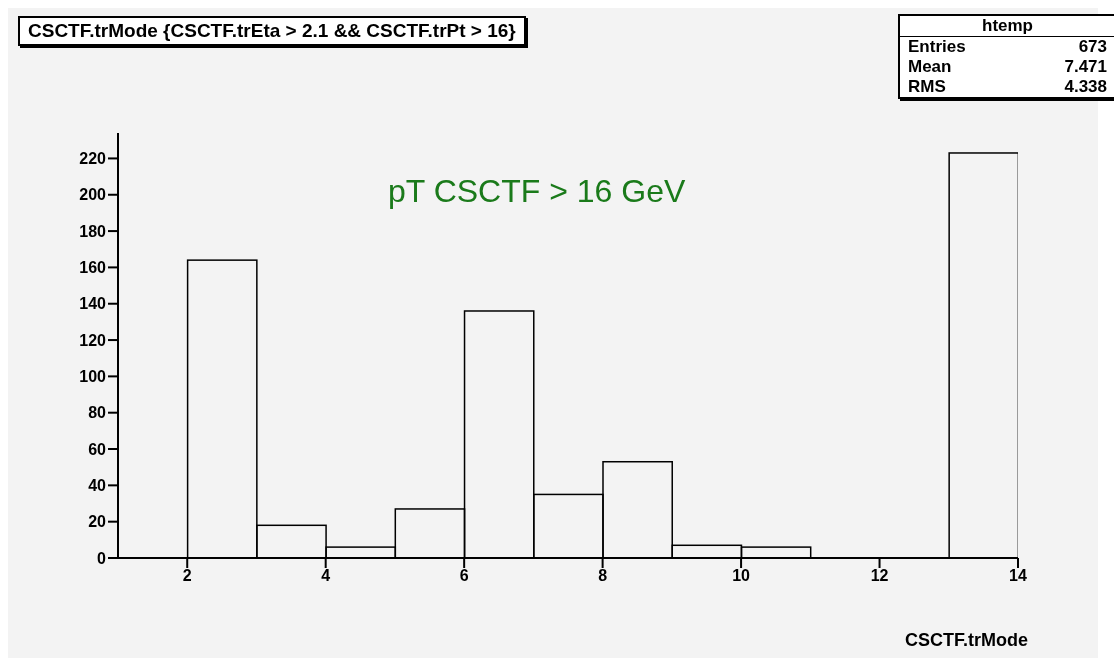  I want to click on x-tick-label: 12, so click(879, 576).